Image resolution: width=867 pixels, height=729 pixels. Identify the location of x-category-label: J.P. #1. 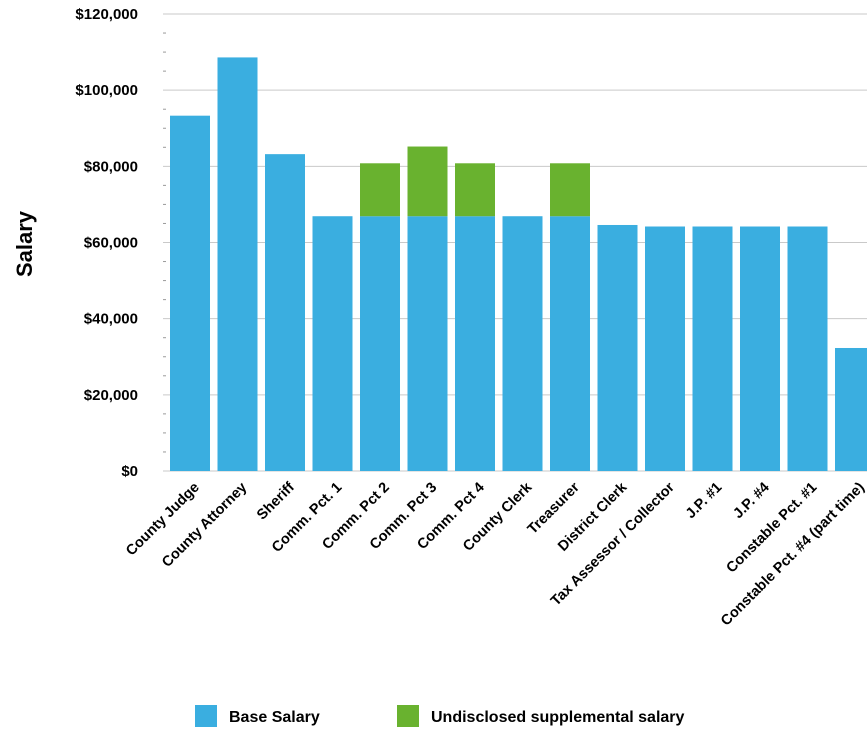
(704, 501).